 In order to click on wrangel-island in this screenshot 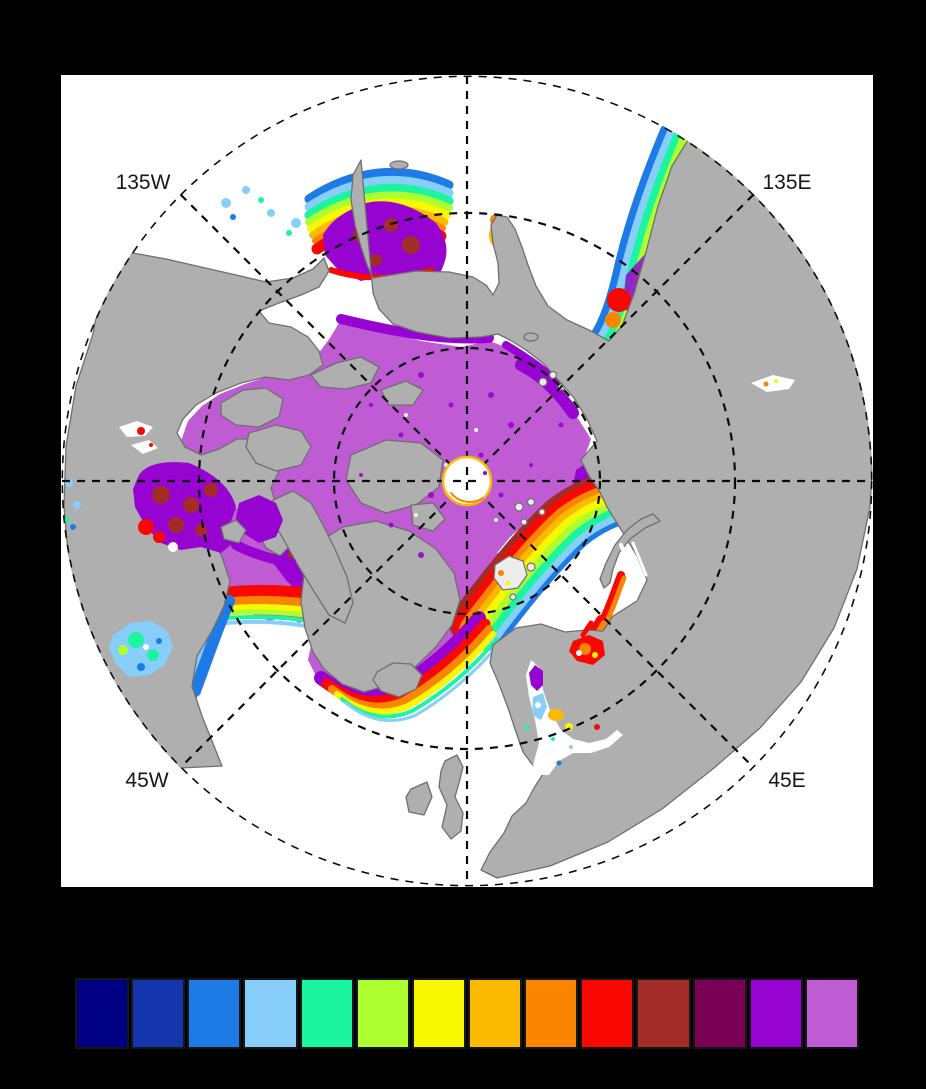, I will do `click(399, 165)`.